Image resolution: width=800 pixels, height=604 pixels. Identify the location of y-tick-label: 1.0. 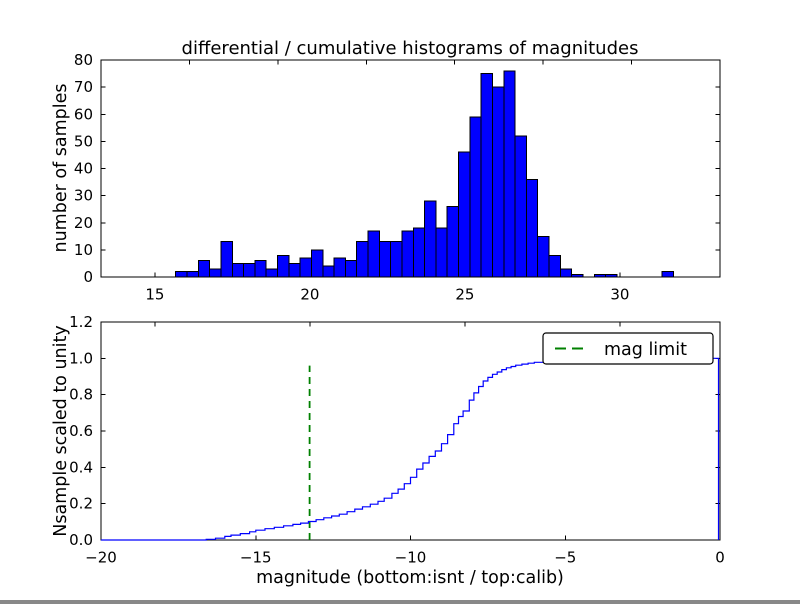
(81, 358).